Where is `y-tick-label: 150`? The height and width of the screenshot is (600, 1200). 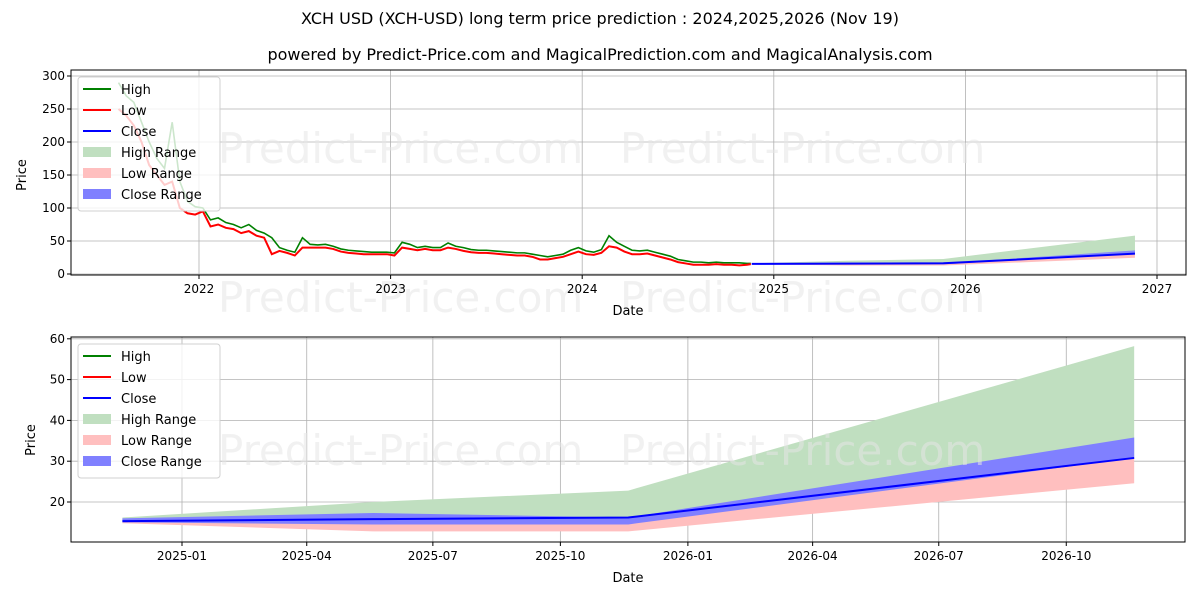
y-tick-label: 150 is located at coordinates (53, 175).